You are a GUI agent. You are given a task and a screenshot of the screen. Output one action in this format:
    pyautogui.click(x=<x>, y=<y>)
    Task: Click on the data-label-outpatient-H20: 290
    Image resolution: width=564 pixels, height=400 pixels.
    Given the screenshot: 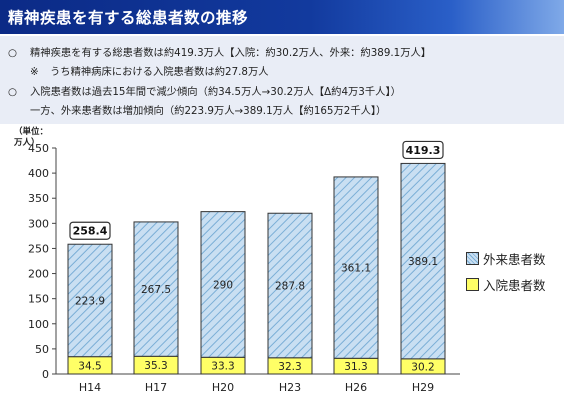 What is the action you would take?
    pyautogui.click(x=223, y=285)
    